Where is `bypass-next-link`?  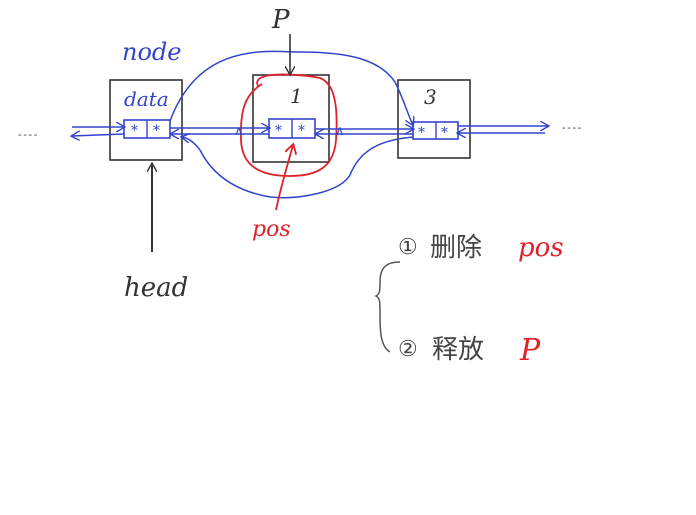 bypass-next-link is located at coordinates (291, 87).